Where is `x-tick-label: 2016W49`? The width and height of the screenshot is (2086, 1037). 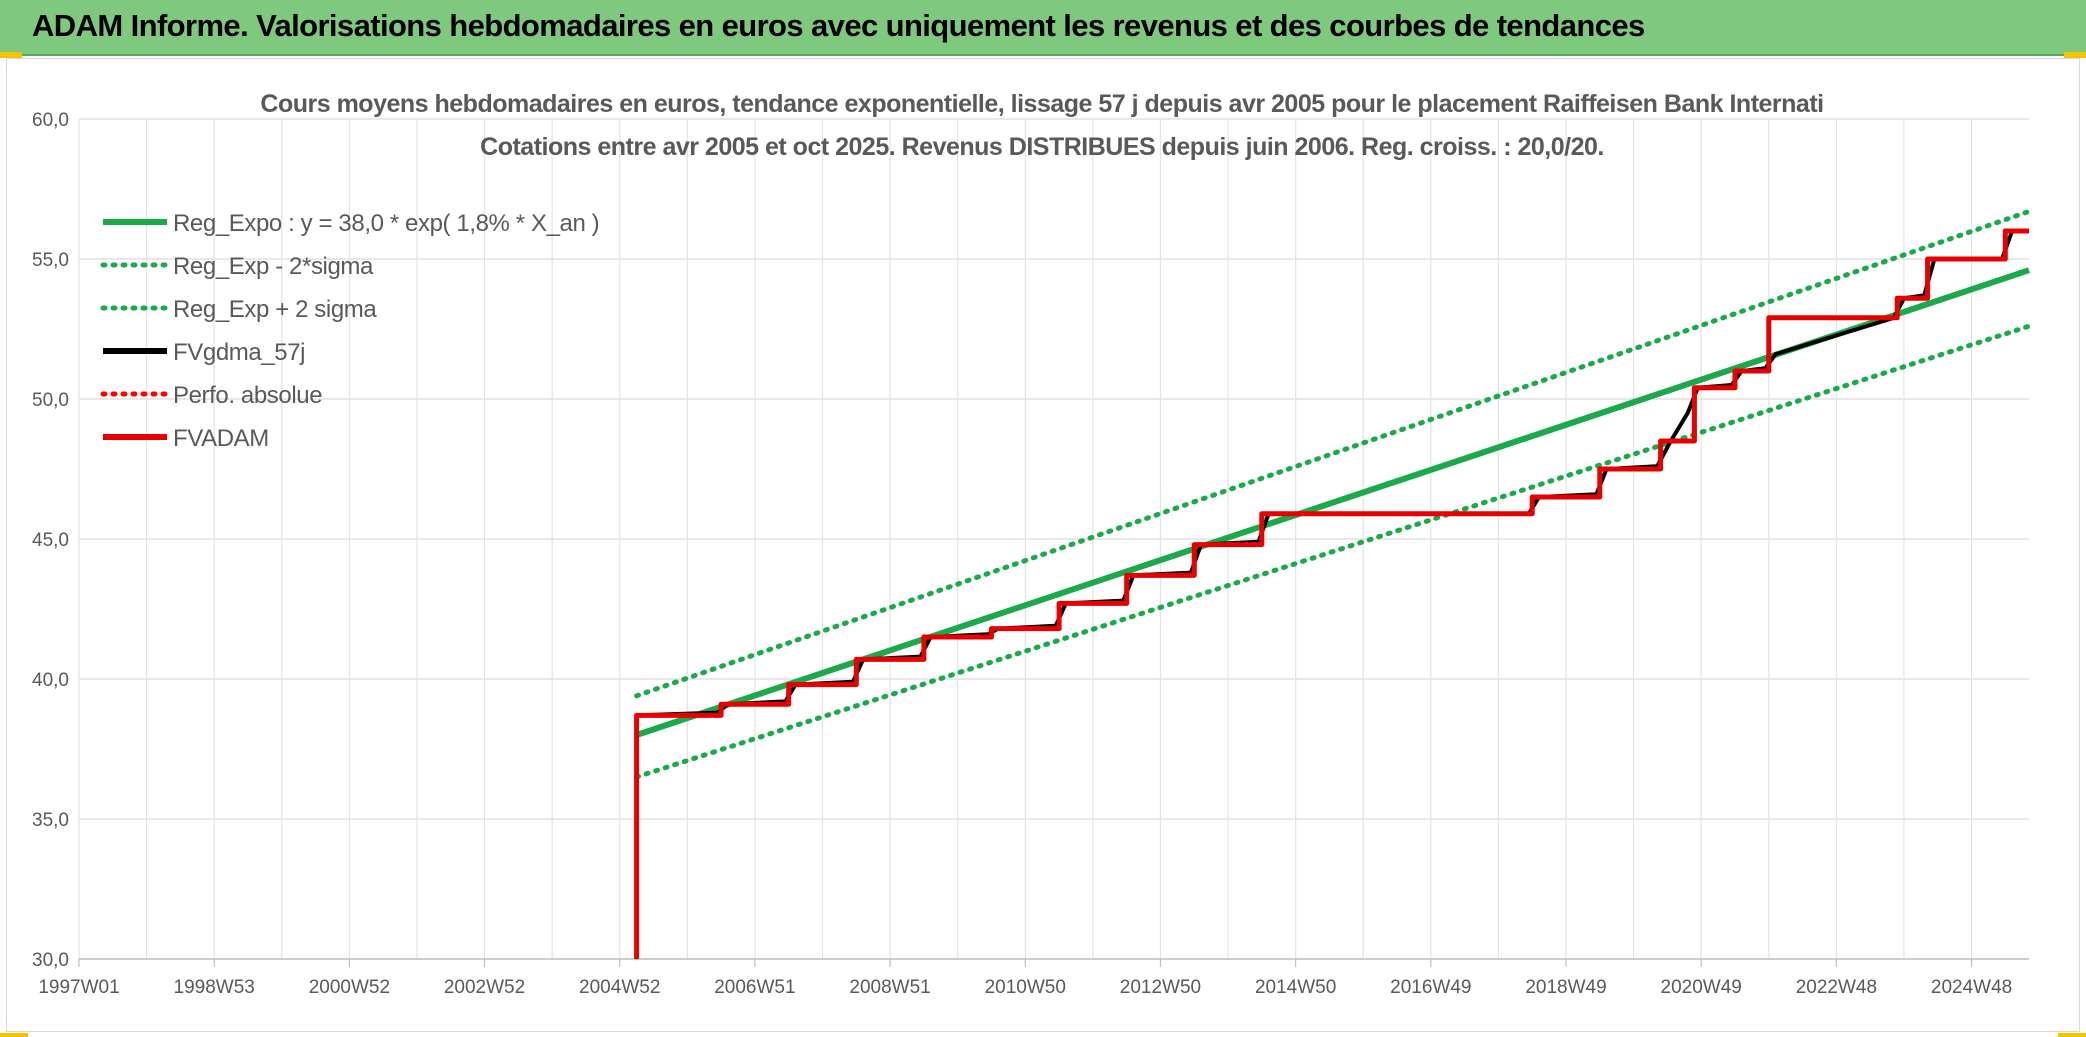 x-tick-label: 2016W49 is located at coordinates (1430, 987).